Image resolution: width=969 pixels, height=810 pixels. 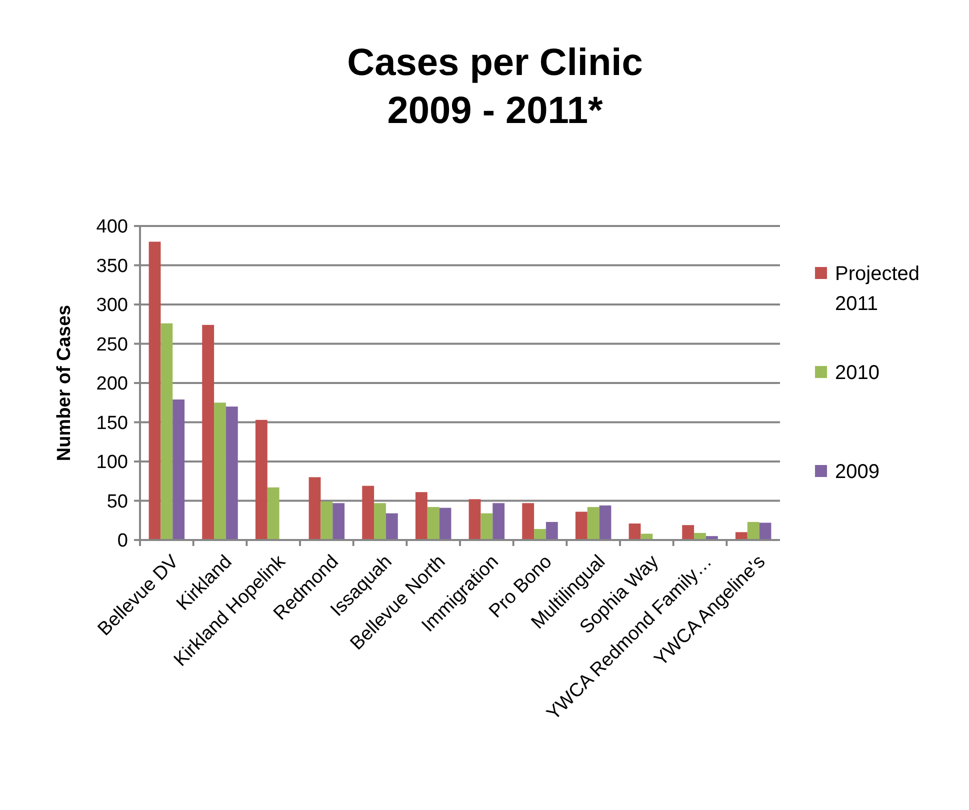 What do you see at coordinates (857, 373) in the screenshot?
I see `legend-label: 2010` at bounding box center [857, 373].